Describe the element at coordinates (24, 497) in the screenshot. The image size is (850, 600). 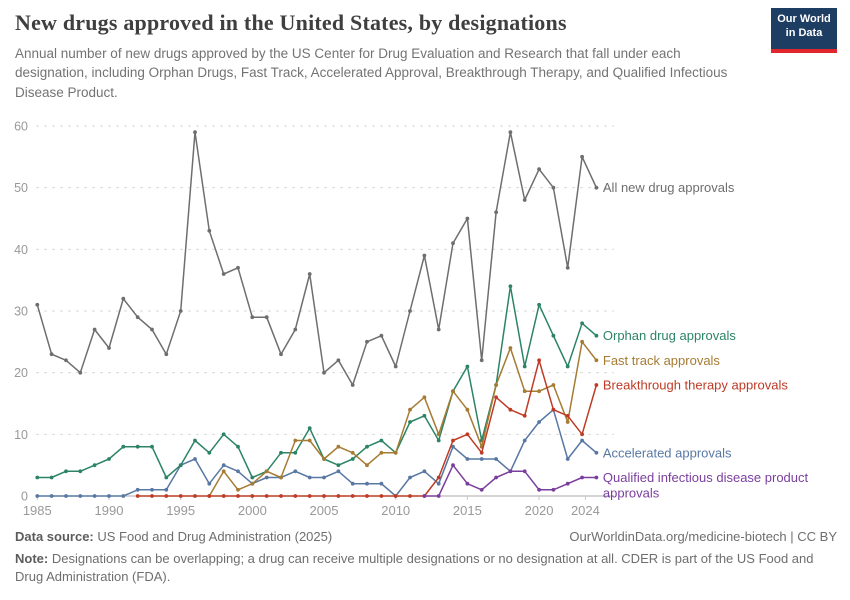
I see `y-axis-tick-label: 0` at that location.